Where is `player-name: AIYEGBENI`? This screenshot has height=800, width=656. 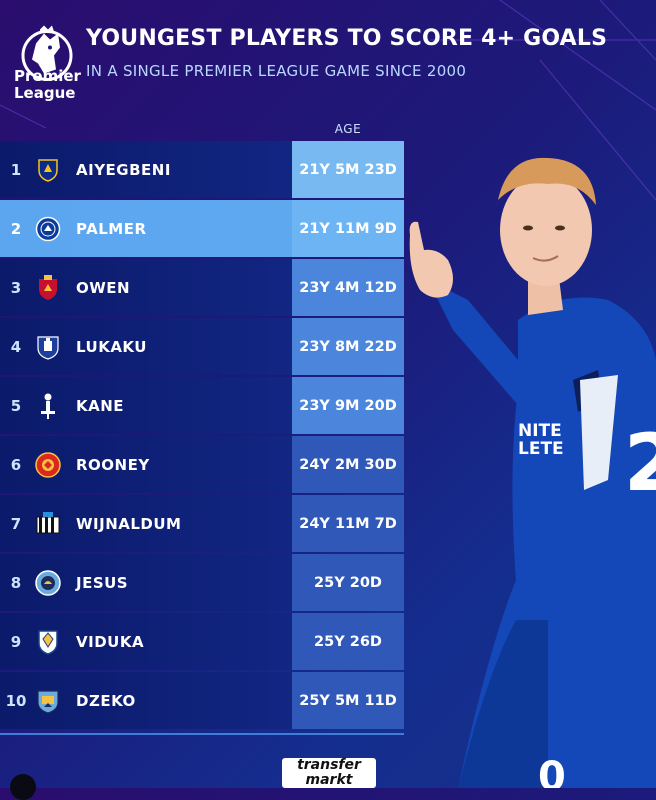 player-name: AIYEGBENI is located at coordinates (123, 169).